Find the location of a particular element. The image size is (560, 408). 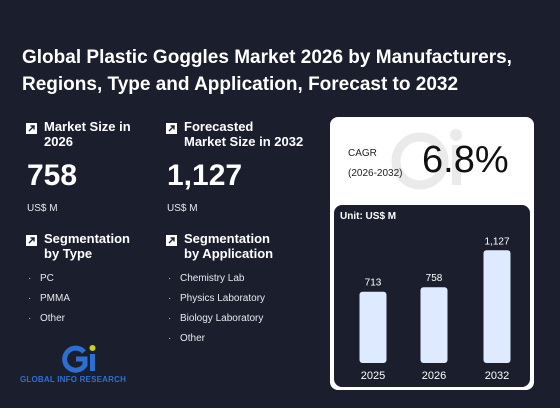

forecast-value: 1,127 is located at coordinates (205, 175).